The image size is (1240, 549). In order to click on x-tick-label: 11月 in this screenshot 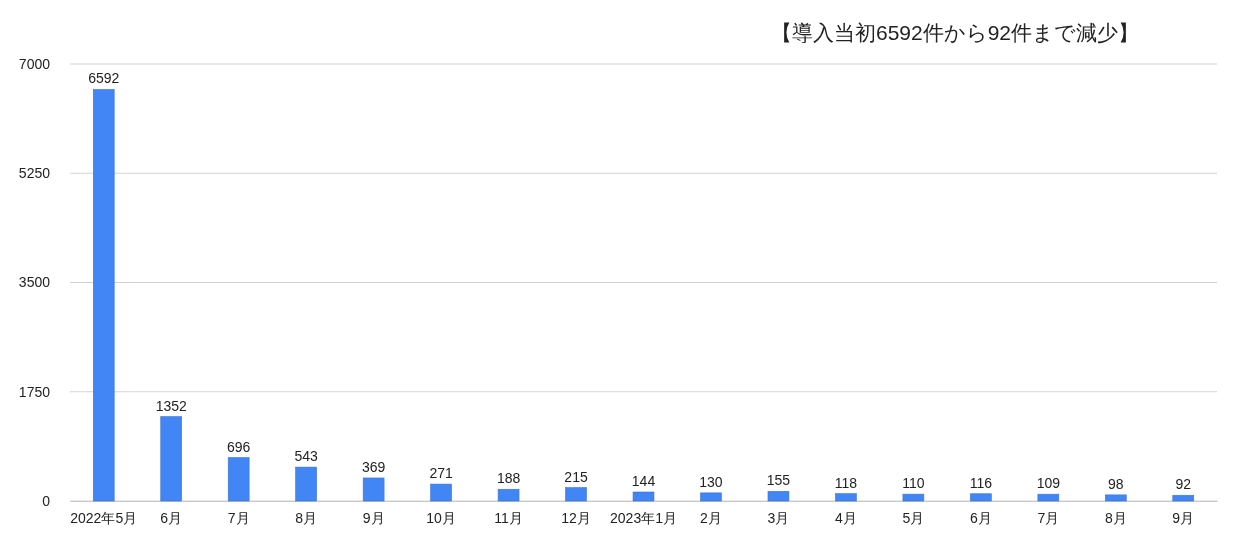, I will do `click(508, 517)`.